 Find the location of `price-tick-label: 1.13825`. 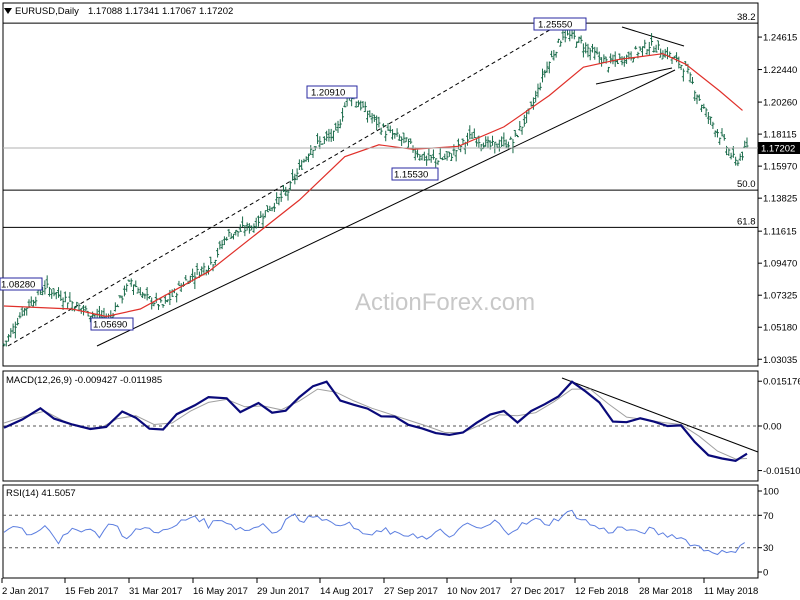

price-tick-label: 1.13825 is located at coordinates (780, 199).